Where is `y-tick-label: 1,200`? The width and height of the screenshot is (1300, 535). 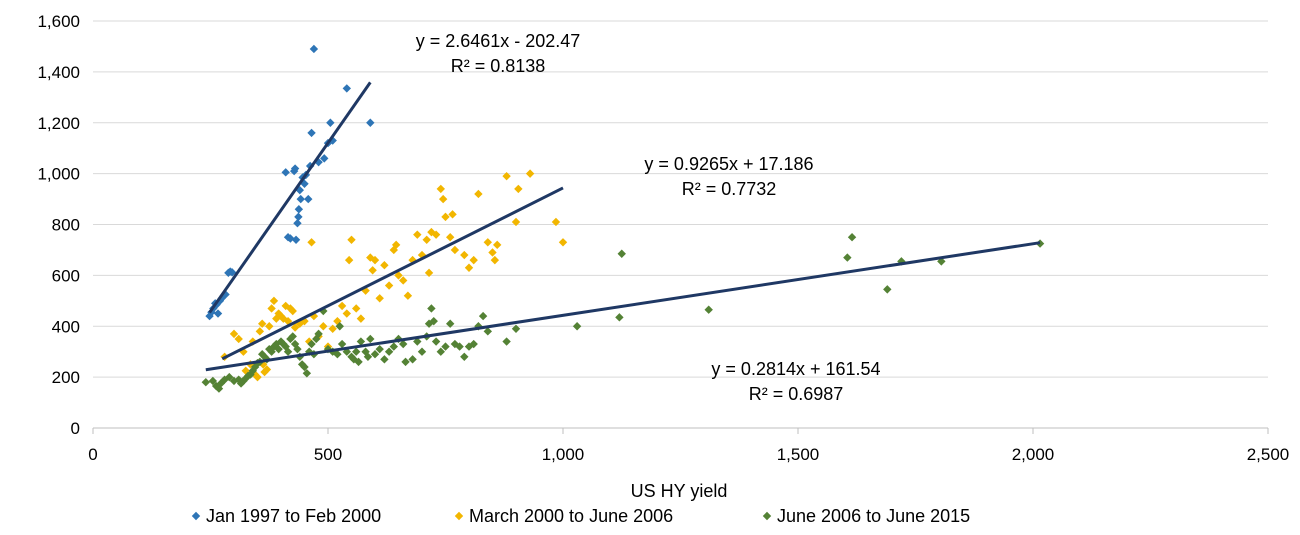
y-tick-label: 1,200 is located at coordinates (58, 123).